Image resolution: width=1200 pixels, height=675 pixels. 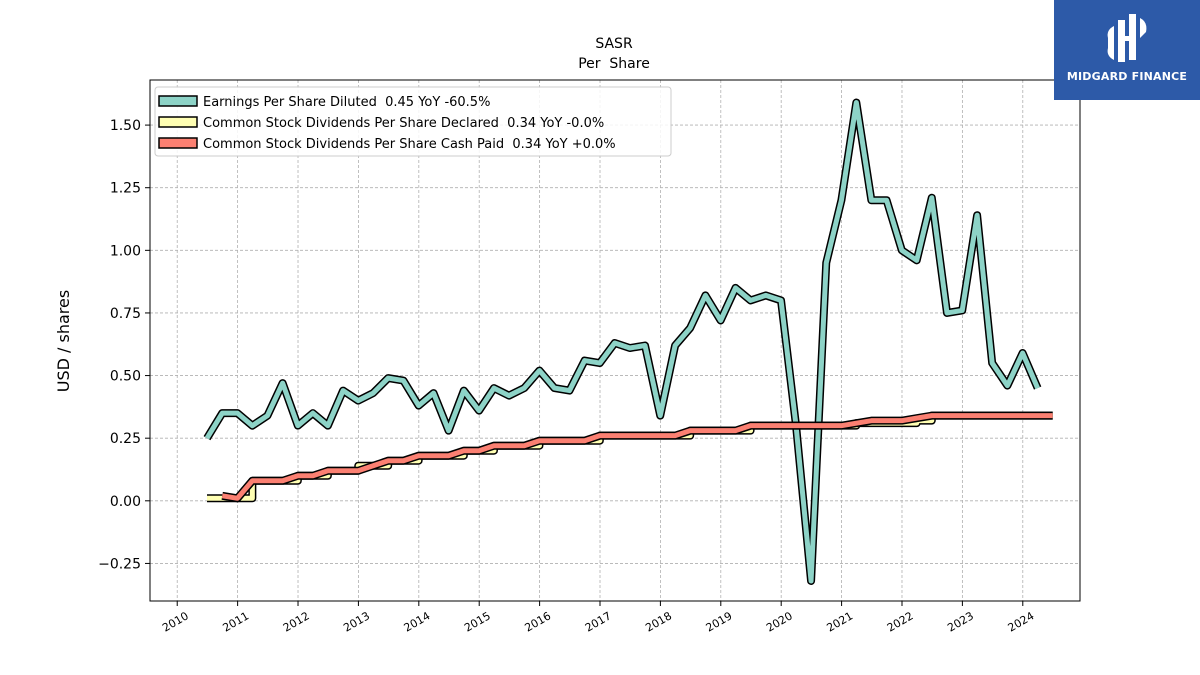 What do you see at coordinates (658, 621) in the screenshot?
I see `x-tick-label: 2018` at bounding box center [658, 621].